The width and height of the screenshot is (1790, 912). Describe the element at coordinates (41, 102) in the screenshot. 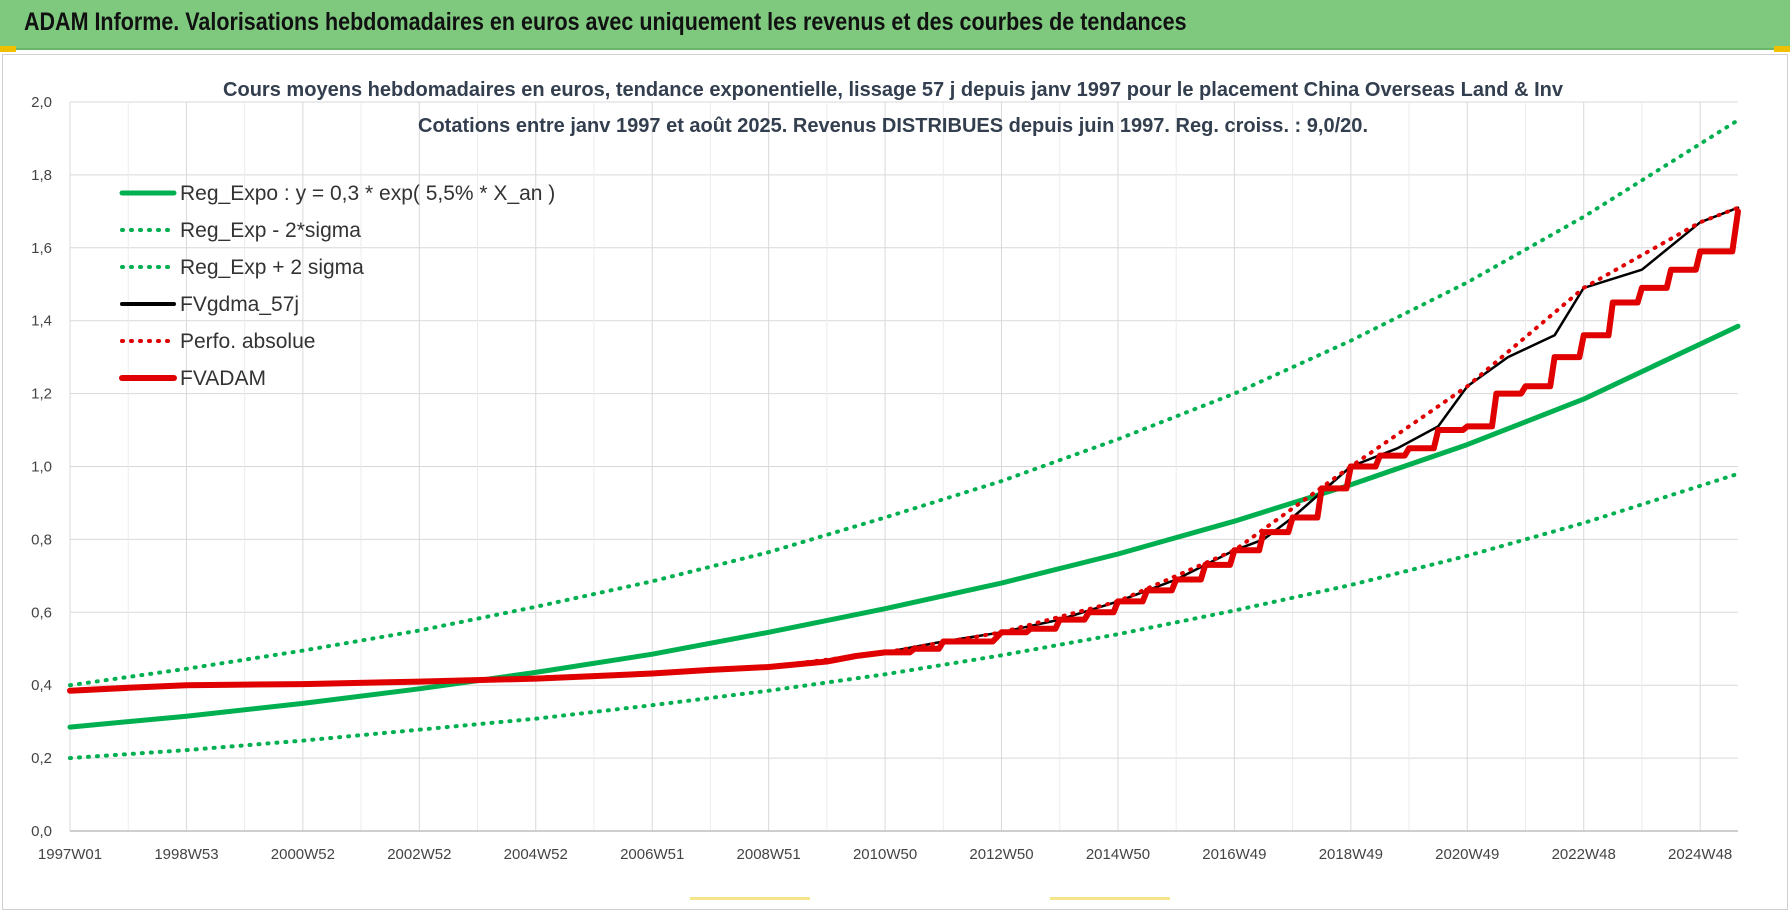

I see `y-tick-label: 2,0` at that location.